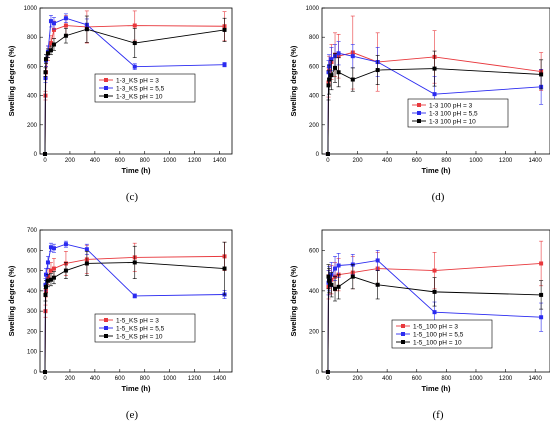 This screenshot has width=550, height=427. Describe the element at coordinates (541, 263) in the screenshot. I see `panel-f-series-0-marker` at that location.